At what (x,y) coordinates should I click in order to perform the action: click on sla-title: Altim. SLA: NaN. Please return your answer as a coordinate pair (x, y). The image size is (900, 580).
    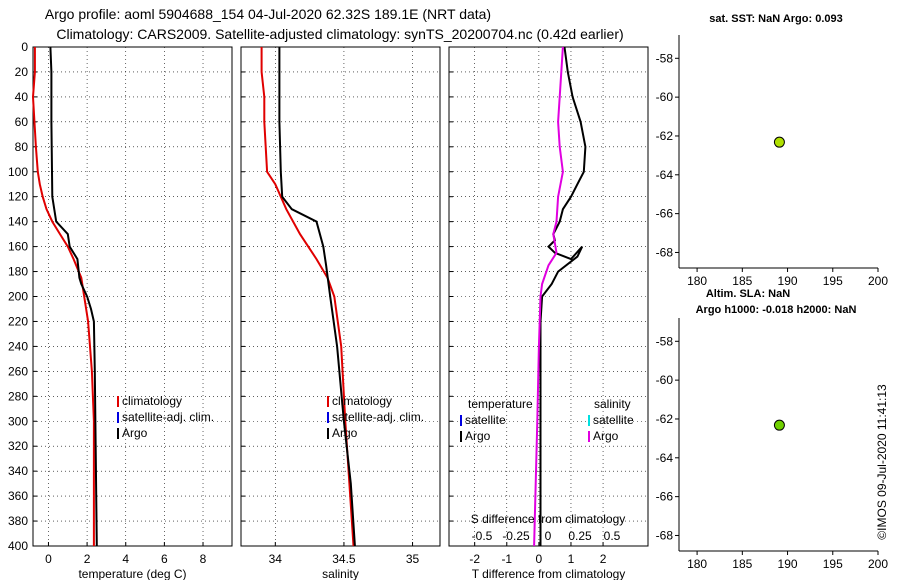
    Looking at the image, I should click on (748, 294).